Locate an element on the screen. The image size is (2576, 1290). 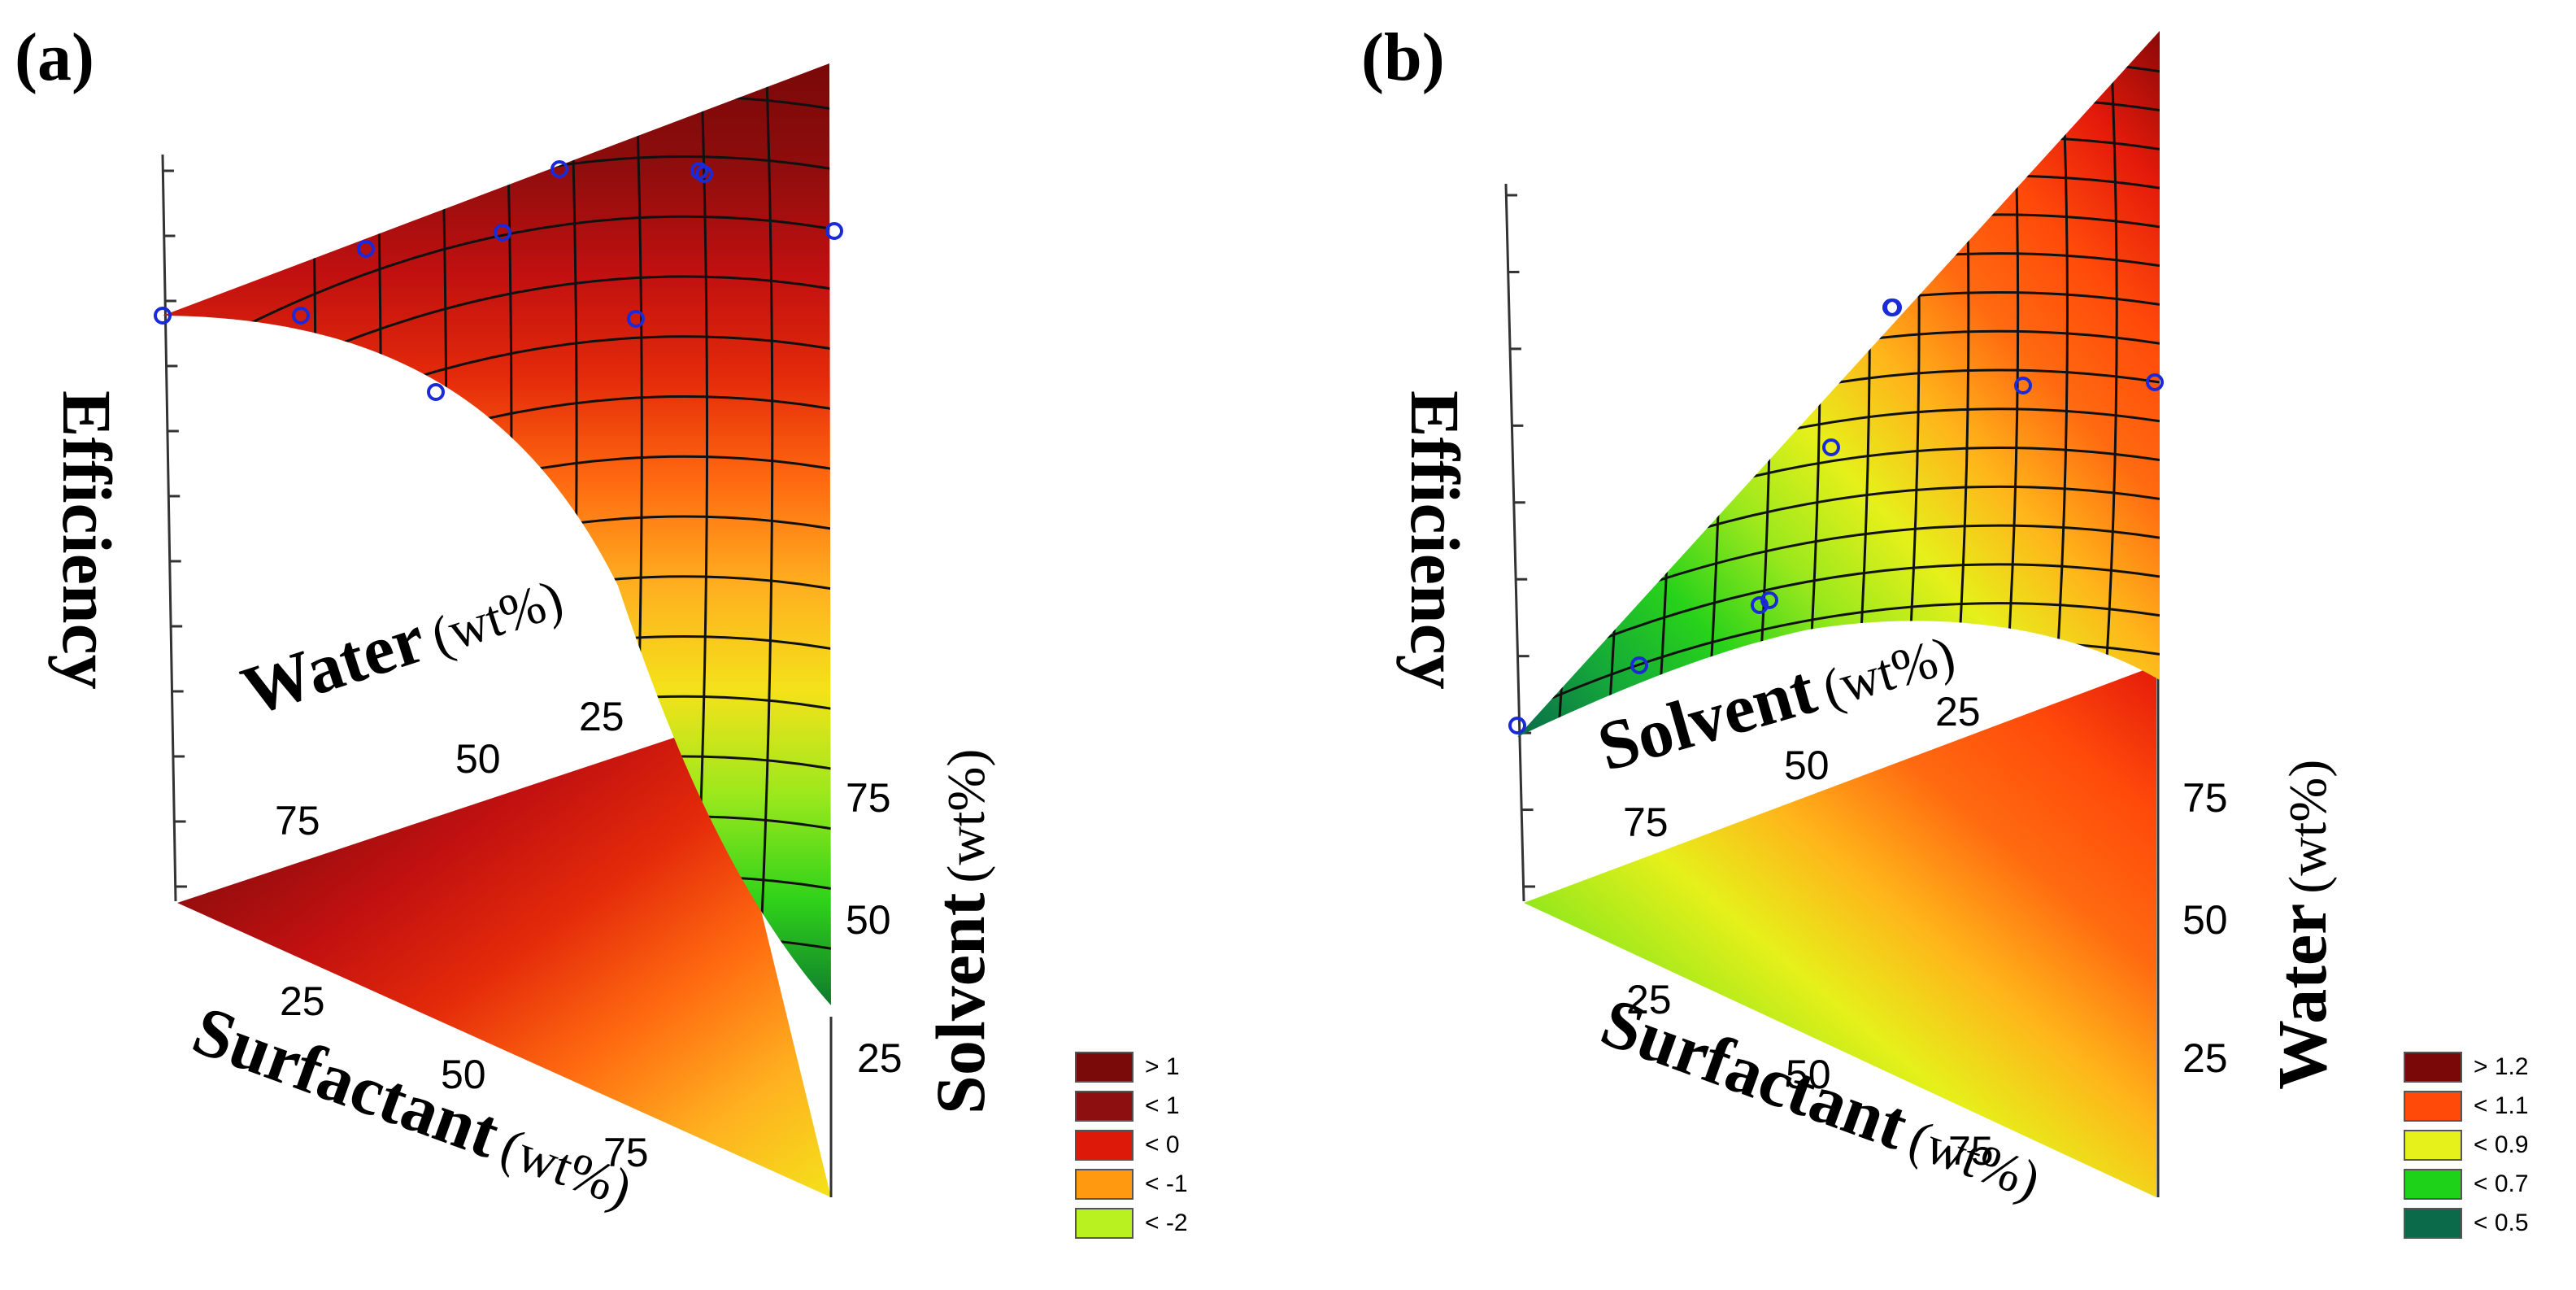
legend-label: < 1.1 is located at coordinates (2502, 1105).